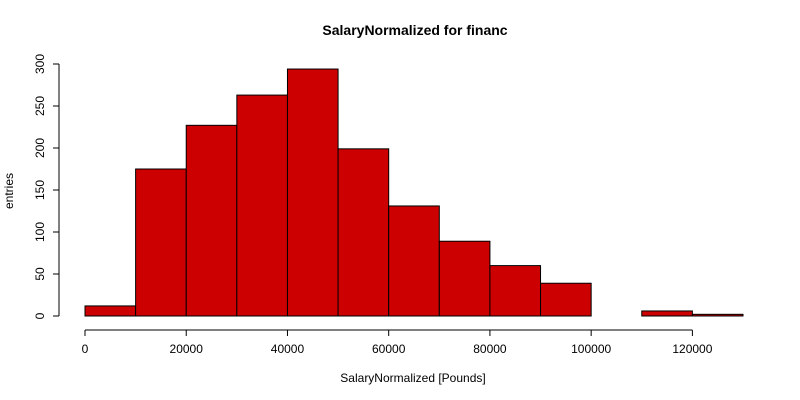 Image resolution: width=800 pixels, height=400 pixels. Describe the element at coordinates (40, 190) in the screenshot. I see `y-tick-label: 150` at that location.